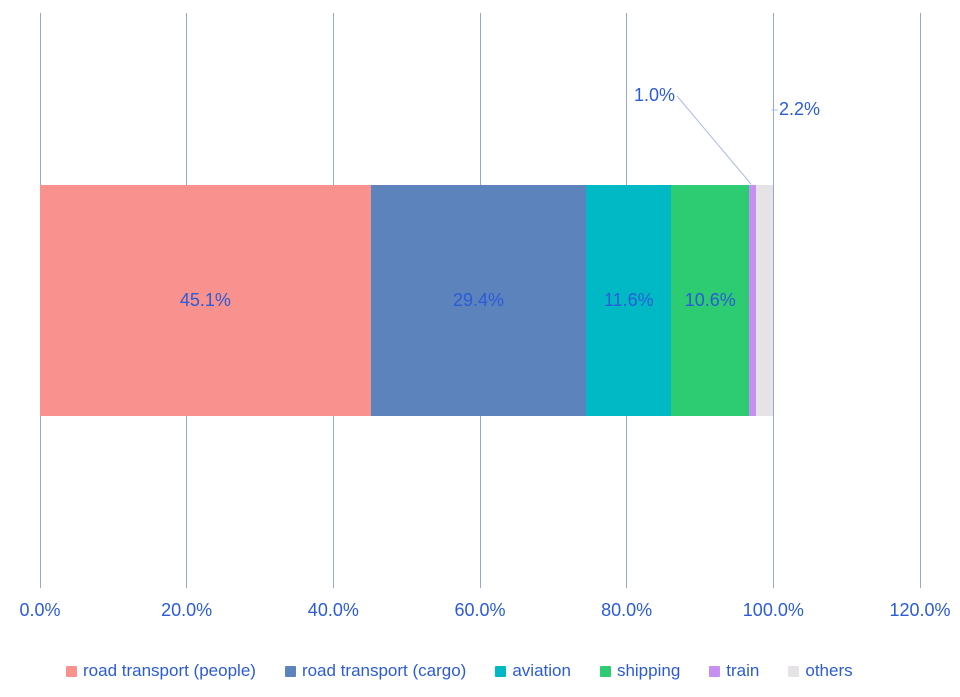 The image size is (960, 697). I want to click on segment-value-label: 10.6%, so click(710, 300).